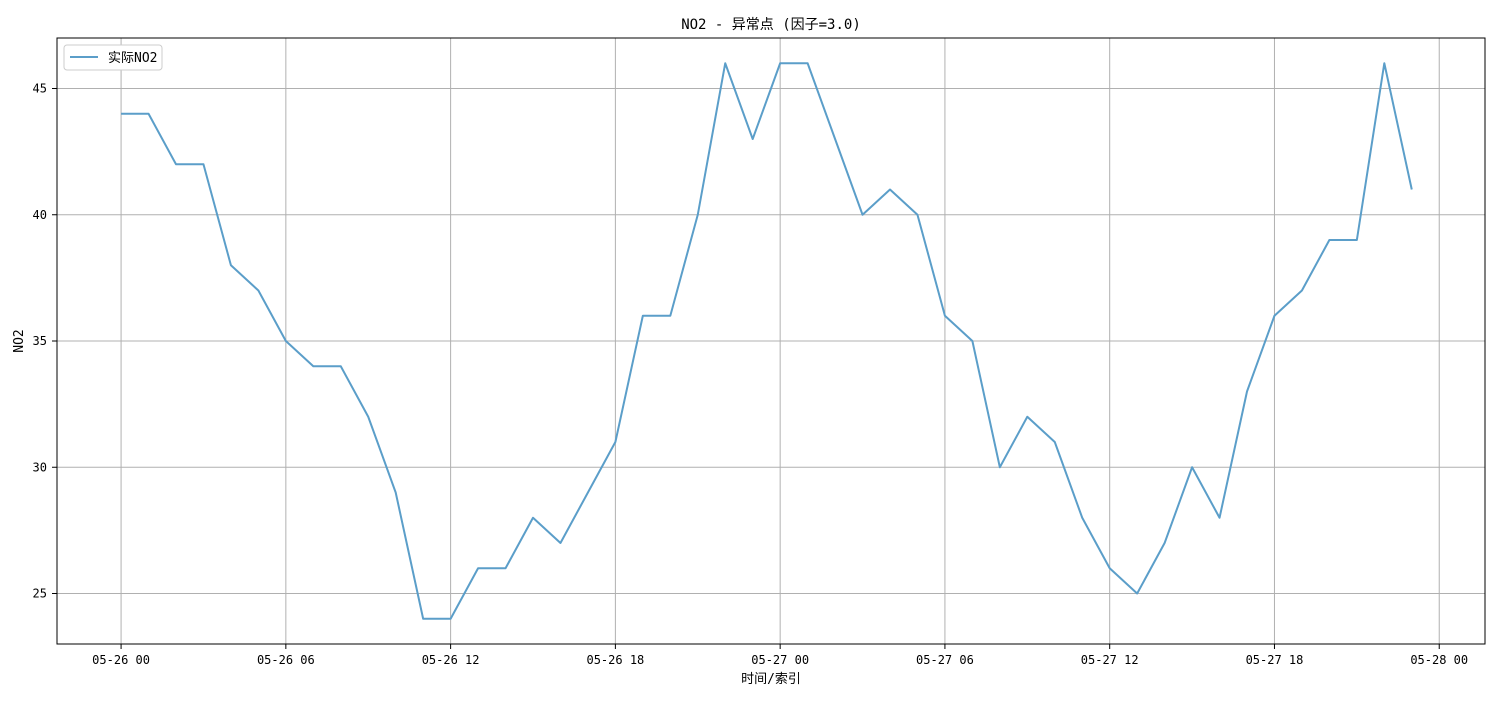 This screenshot has width=1500, height=704. Describe the element at coordinates (780, 660) in the screenshot. I see `x-tick-label: 05-27 00` at that location.